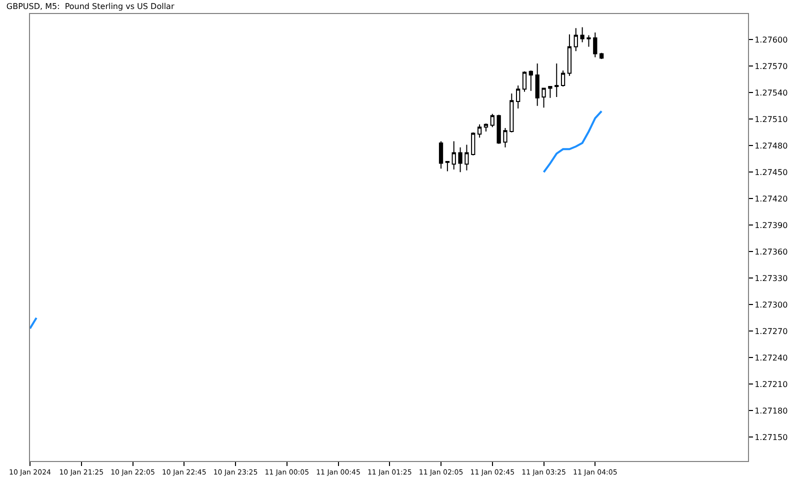  I want to click on y-tick-label: 1.27150, so click(771, 437).